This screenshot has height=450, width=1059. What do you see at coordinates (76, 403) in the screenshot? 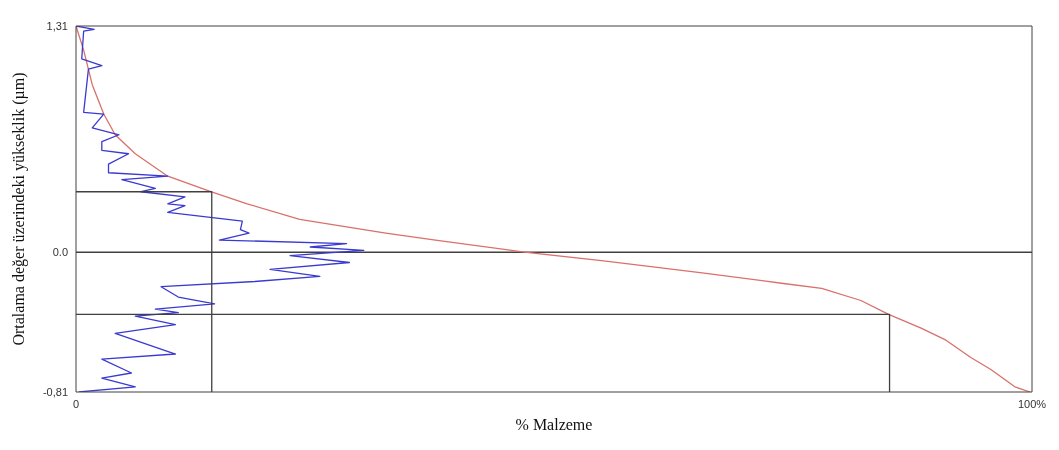
I see `x-tick-label: 0` at bounding box center [76, 403].